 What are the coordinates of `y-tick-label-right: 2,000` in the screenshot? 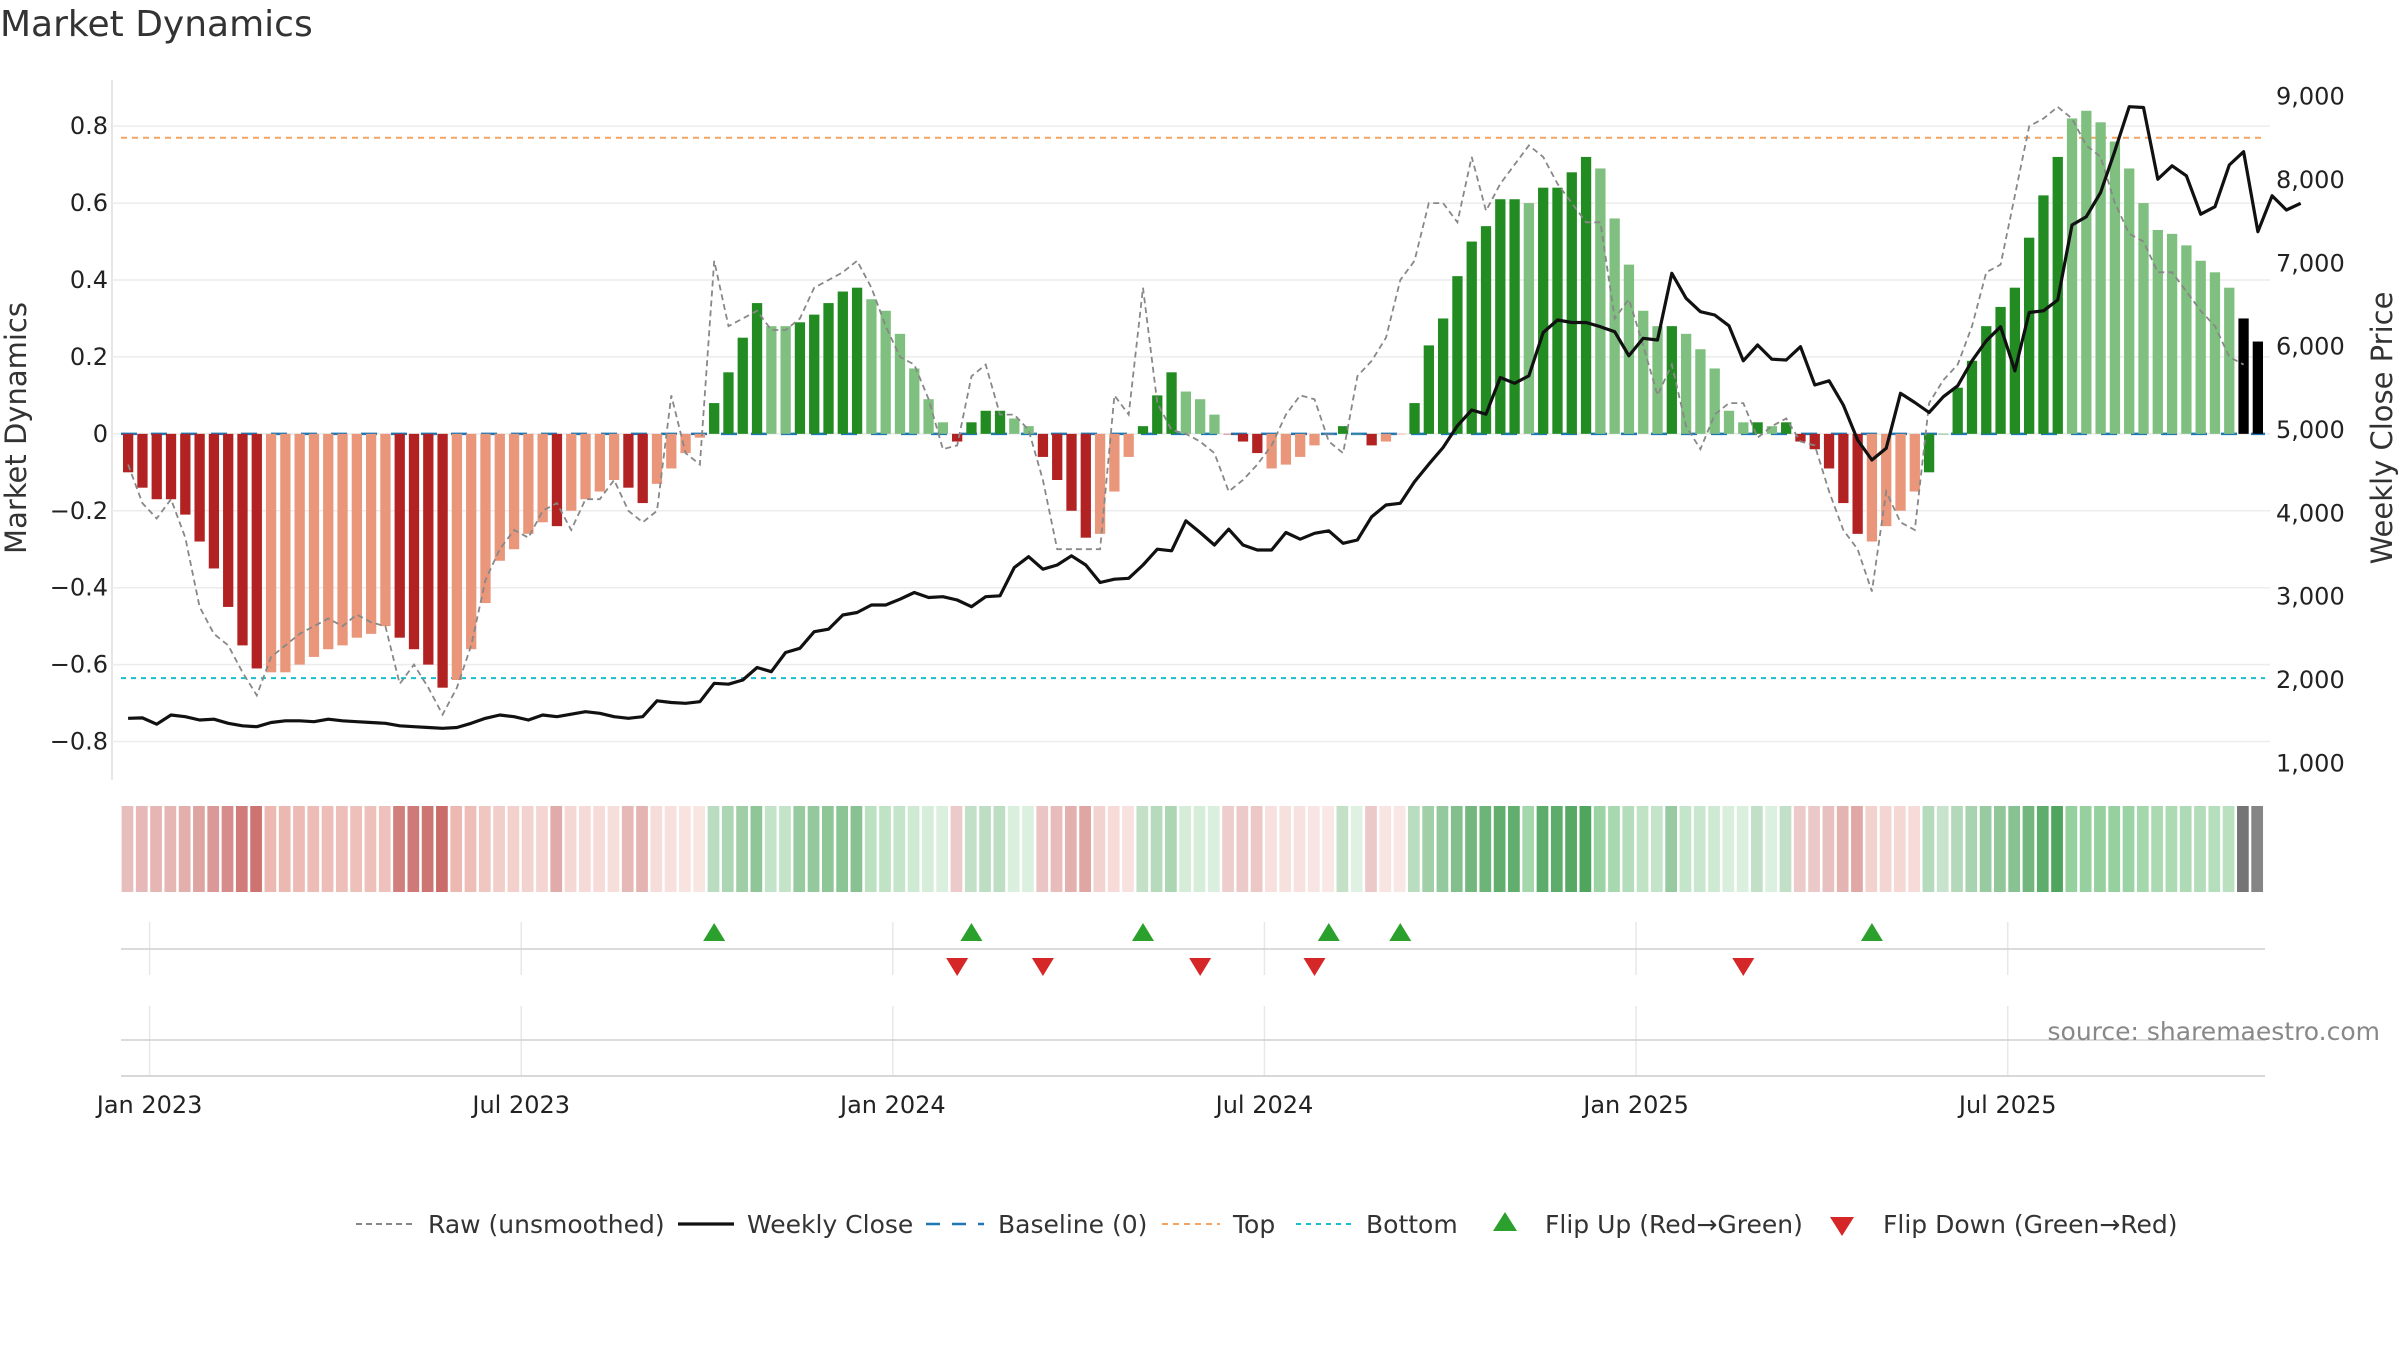 It's located at (2310, 680).